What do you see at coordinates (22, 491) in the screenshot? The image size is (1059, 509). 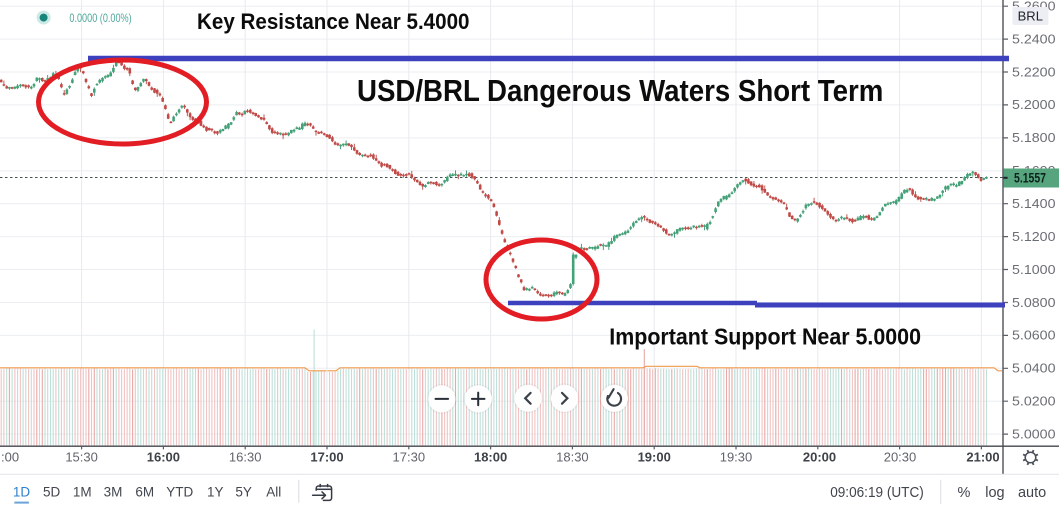 I see `svg-text: 1D` at bounding box center [22, 491].